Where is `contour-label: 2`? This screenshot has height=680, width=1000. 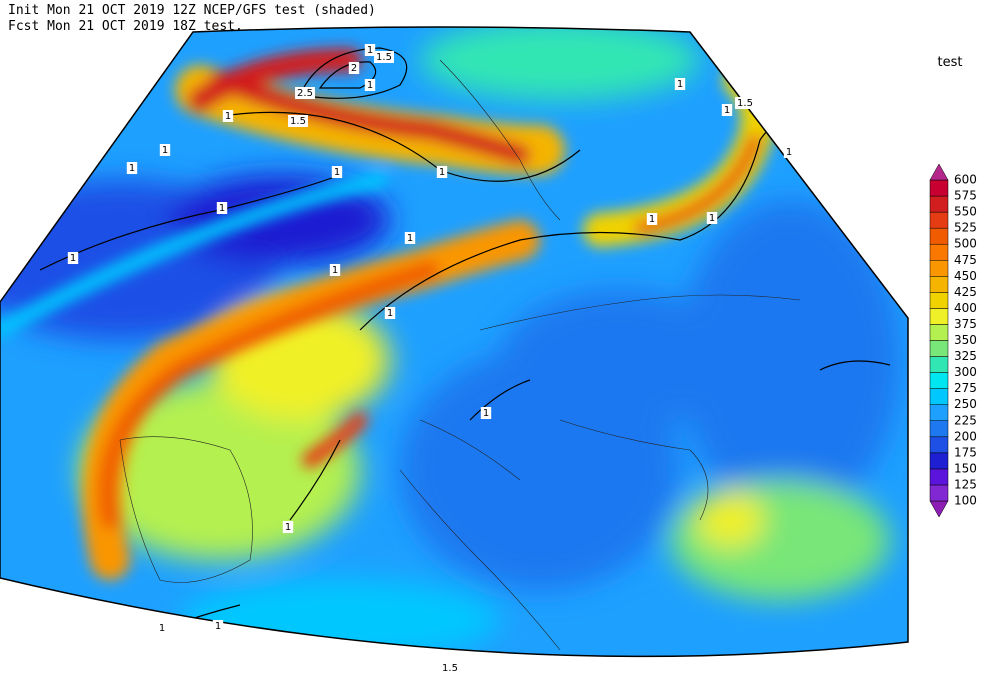
contour-label: 2 is located at coordinates (354, 68).